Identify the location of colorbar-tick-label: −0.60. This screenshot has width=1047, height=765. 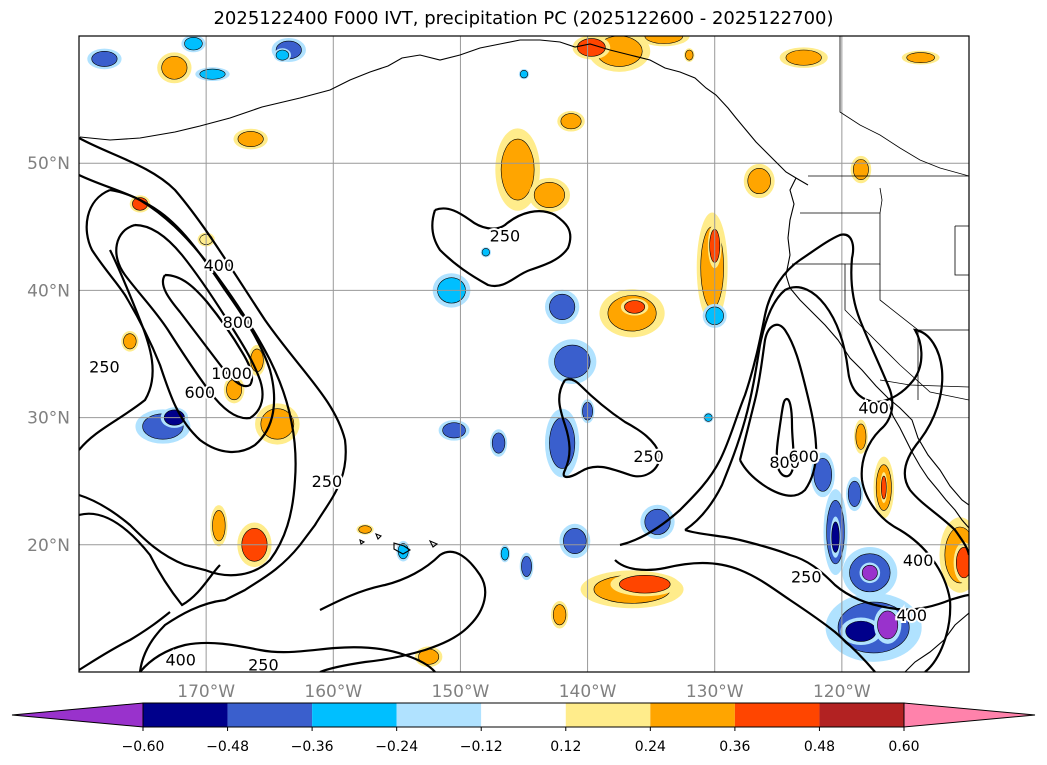
(143, 747).